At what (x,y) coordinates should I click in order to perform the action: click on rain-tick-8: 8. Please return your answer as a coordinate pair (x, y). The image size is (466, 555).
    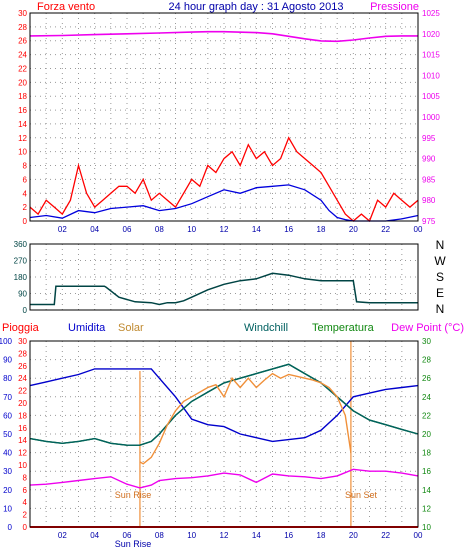
    Looking at the image, I should click on (25, 477).